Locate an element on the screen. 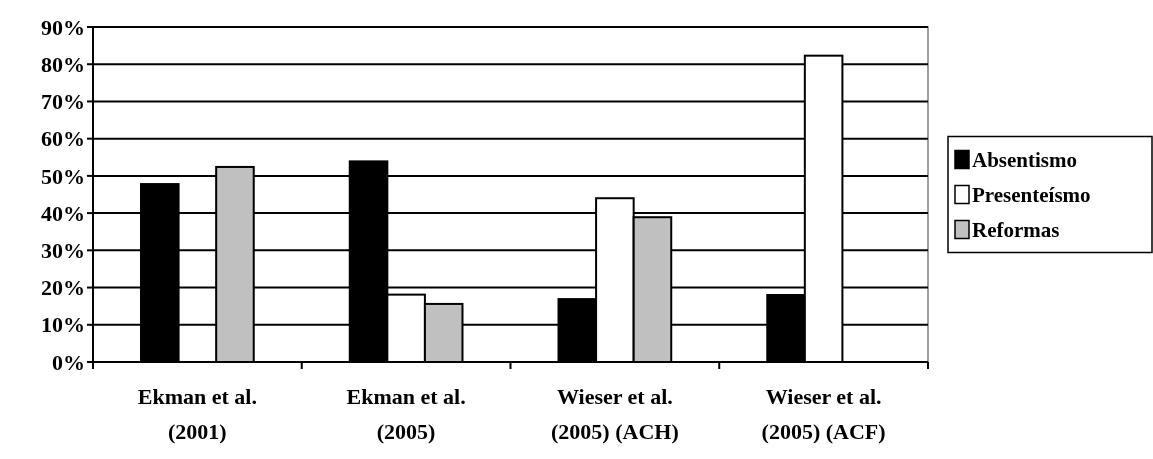  y-tick-label: 0% is located at coordinates (68, 362).